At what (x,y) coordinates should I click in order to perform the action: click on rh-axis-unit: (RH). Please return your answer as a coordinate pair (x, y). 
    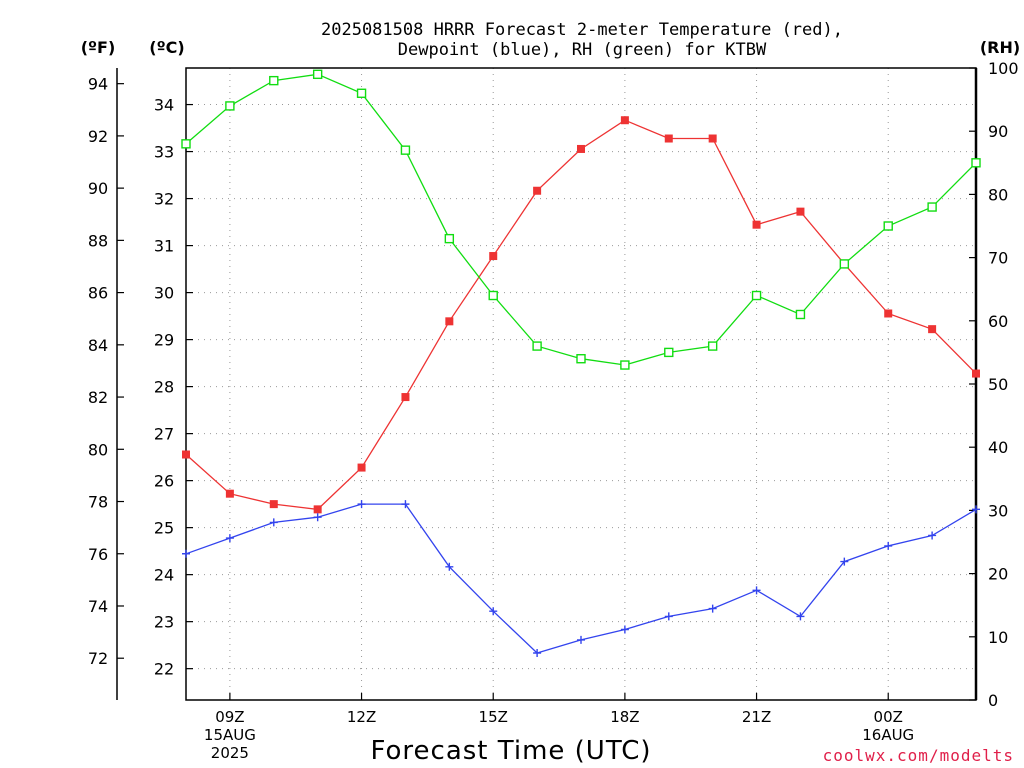
    Looking at the image, I should click on (1000, 47).